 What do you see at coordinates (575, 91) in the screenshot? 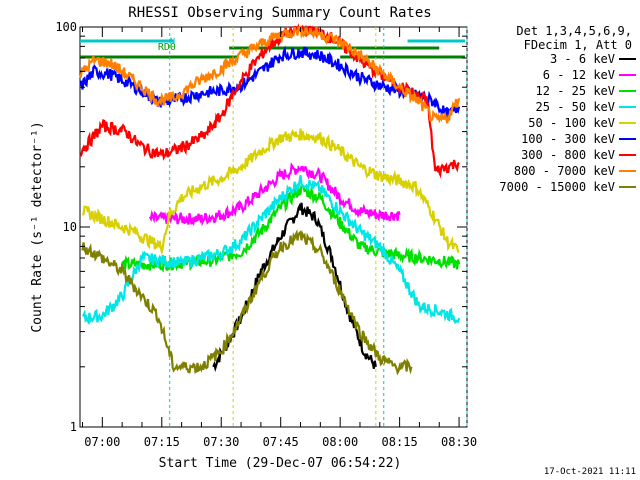
I see `legend-label: 12 - 25 keV` at bounding box center [575, 91].